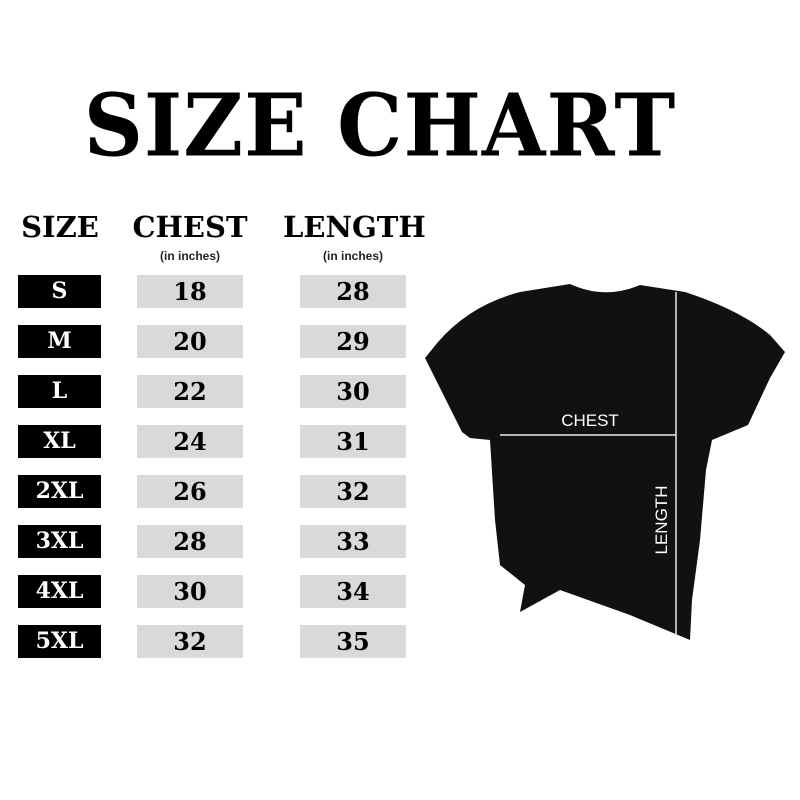  Describe the element at coordinates (353, 291) in the screenshot. I see `length-cell: 28` at that location.